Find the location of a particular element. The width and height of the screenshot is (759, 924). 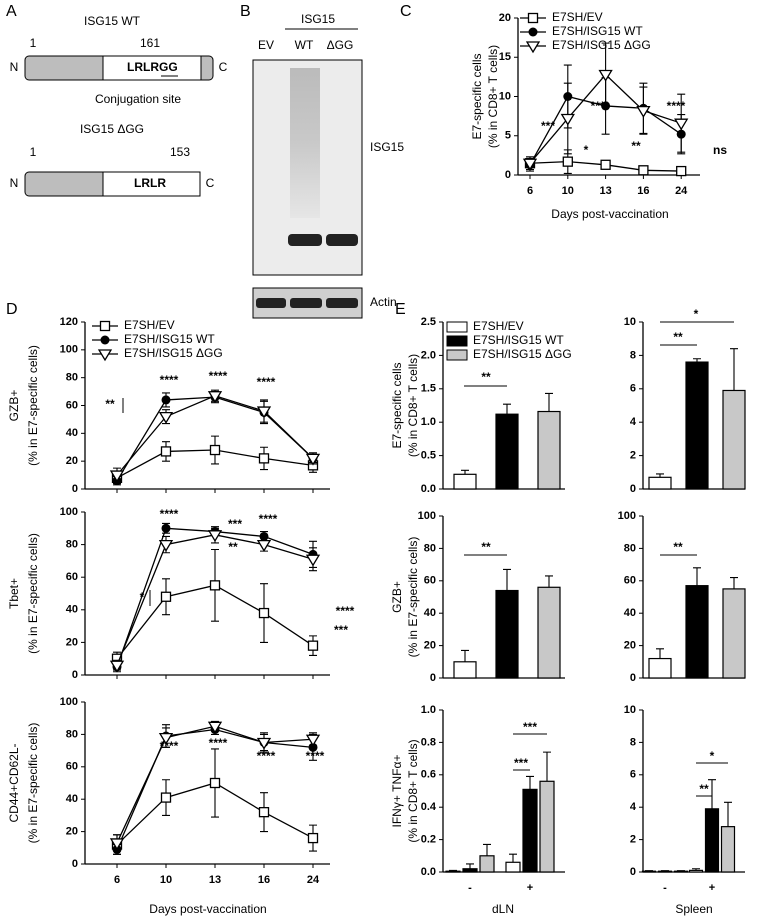

panel-label: C is located at coordinates (406, 11).